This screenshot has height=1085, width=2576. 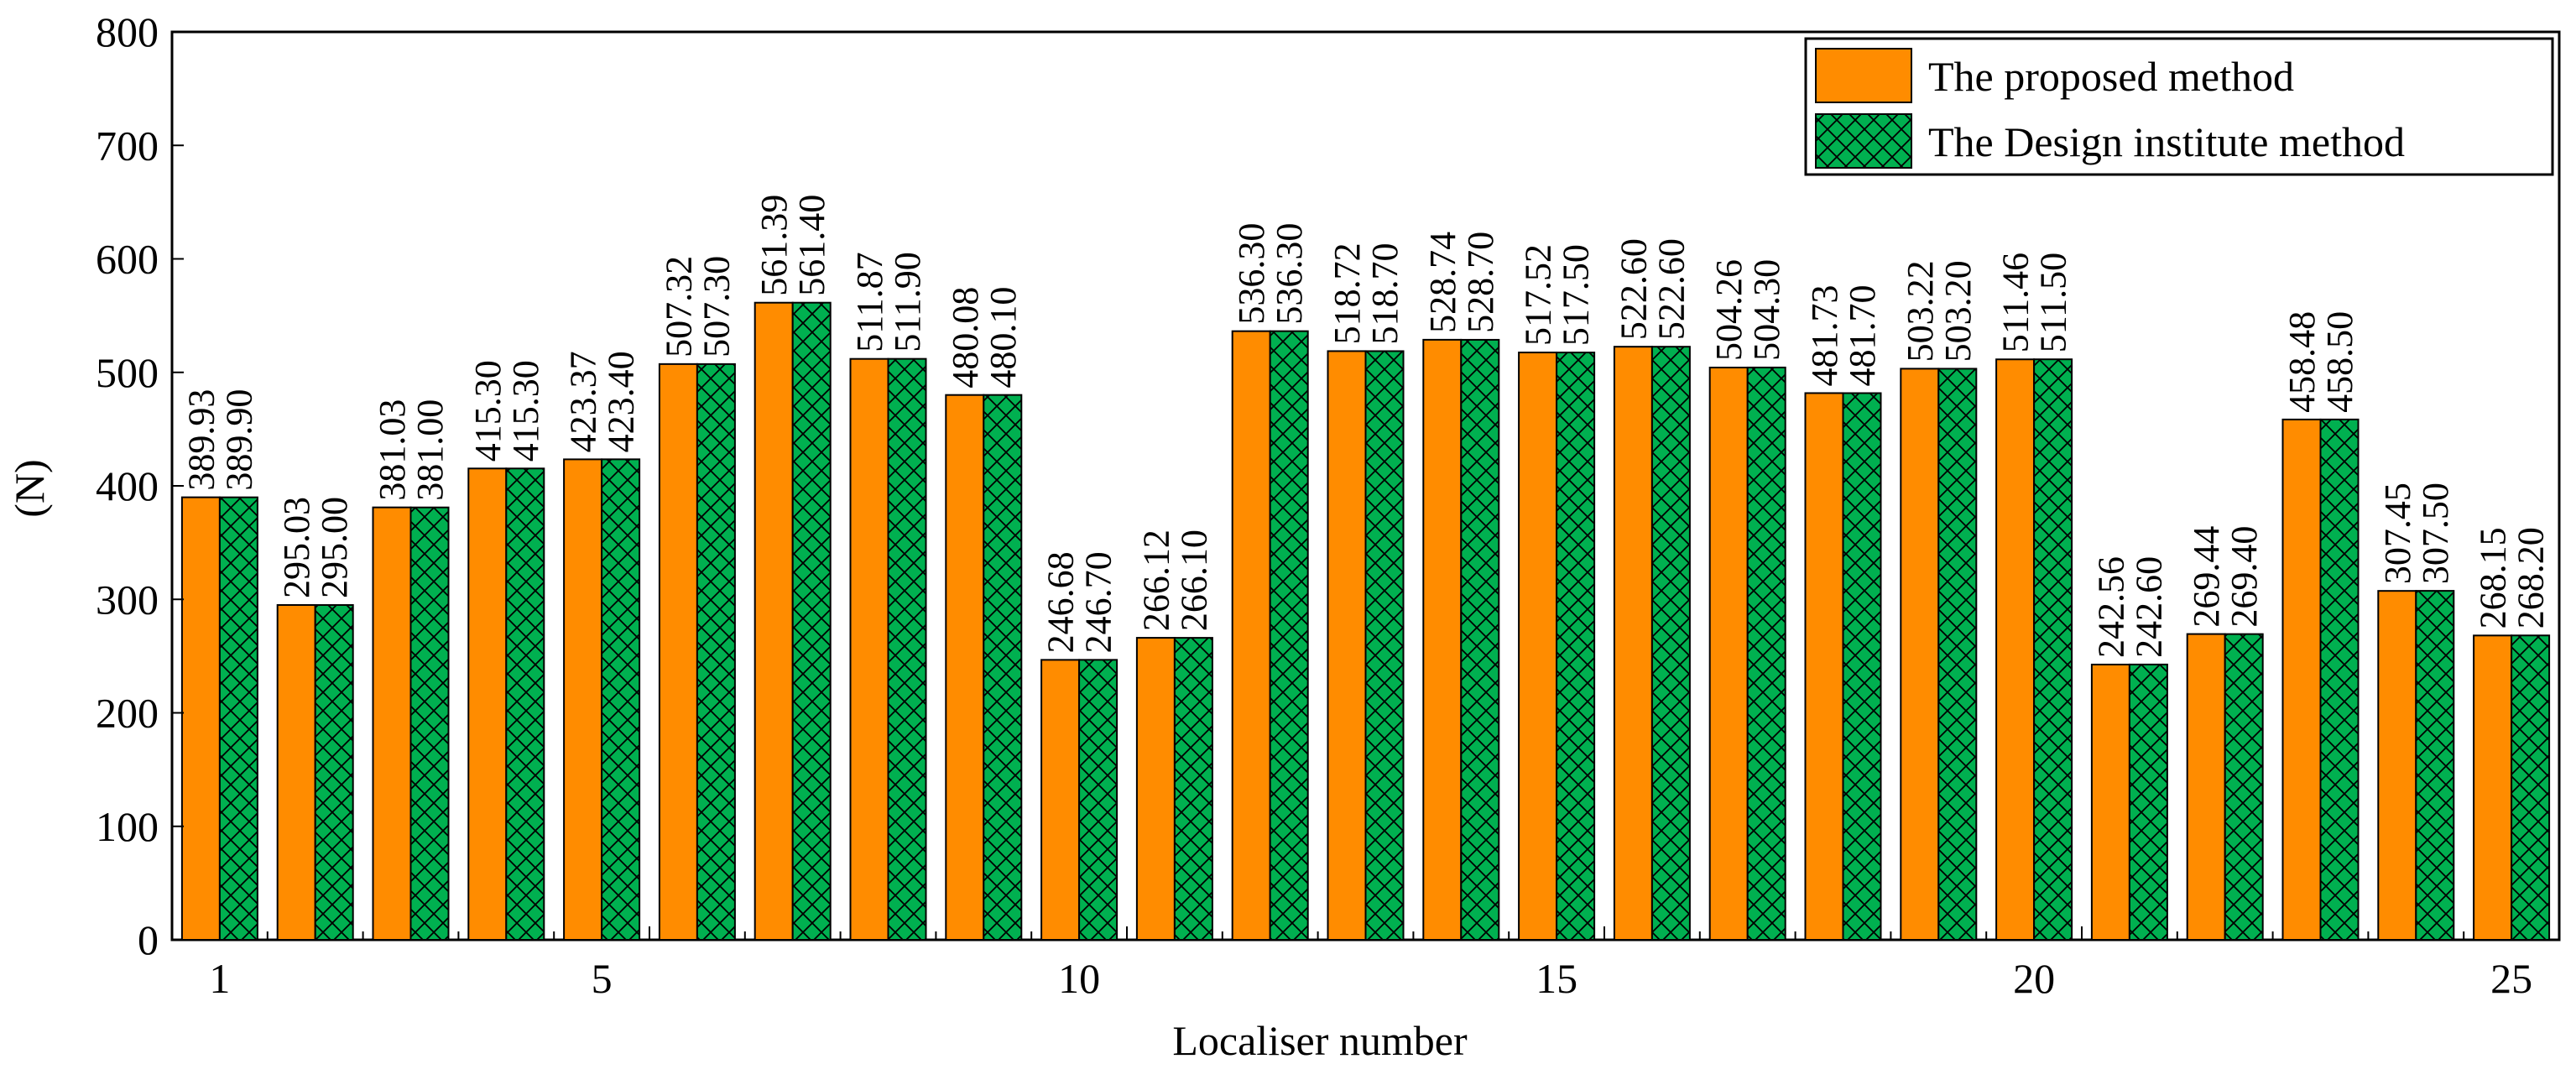 I want to click on legend-swatch-proposed, so click(x=1863, y=75).